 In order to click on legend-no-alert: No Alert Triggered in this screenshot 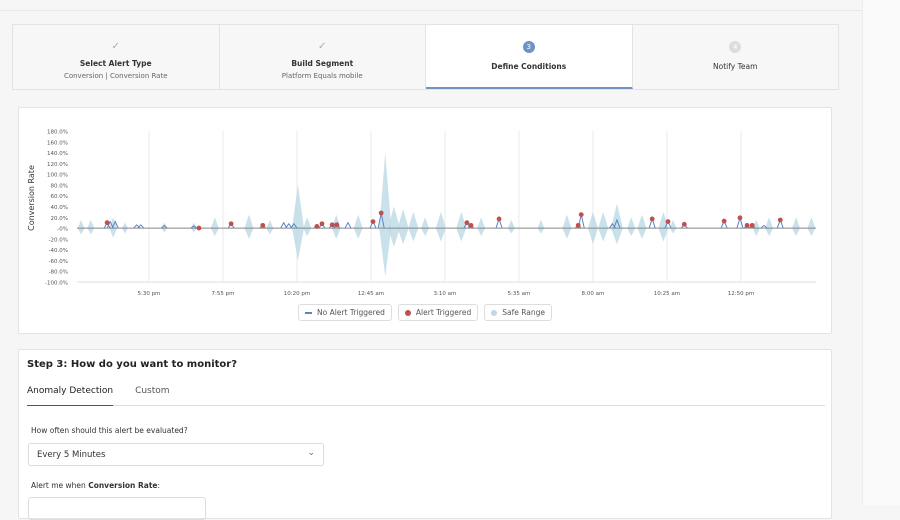, I will do `click(345, 312)`.